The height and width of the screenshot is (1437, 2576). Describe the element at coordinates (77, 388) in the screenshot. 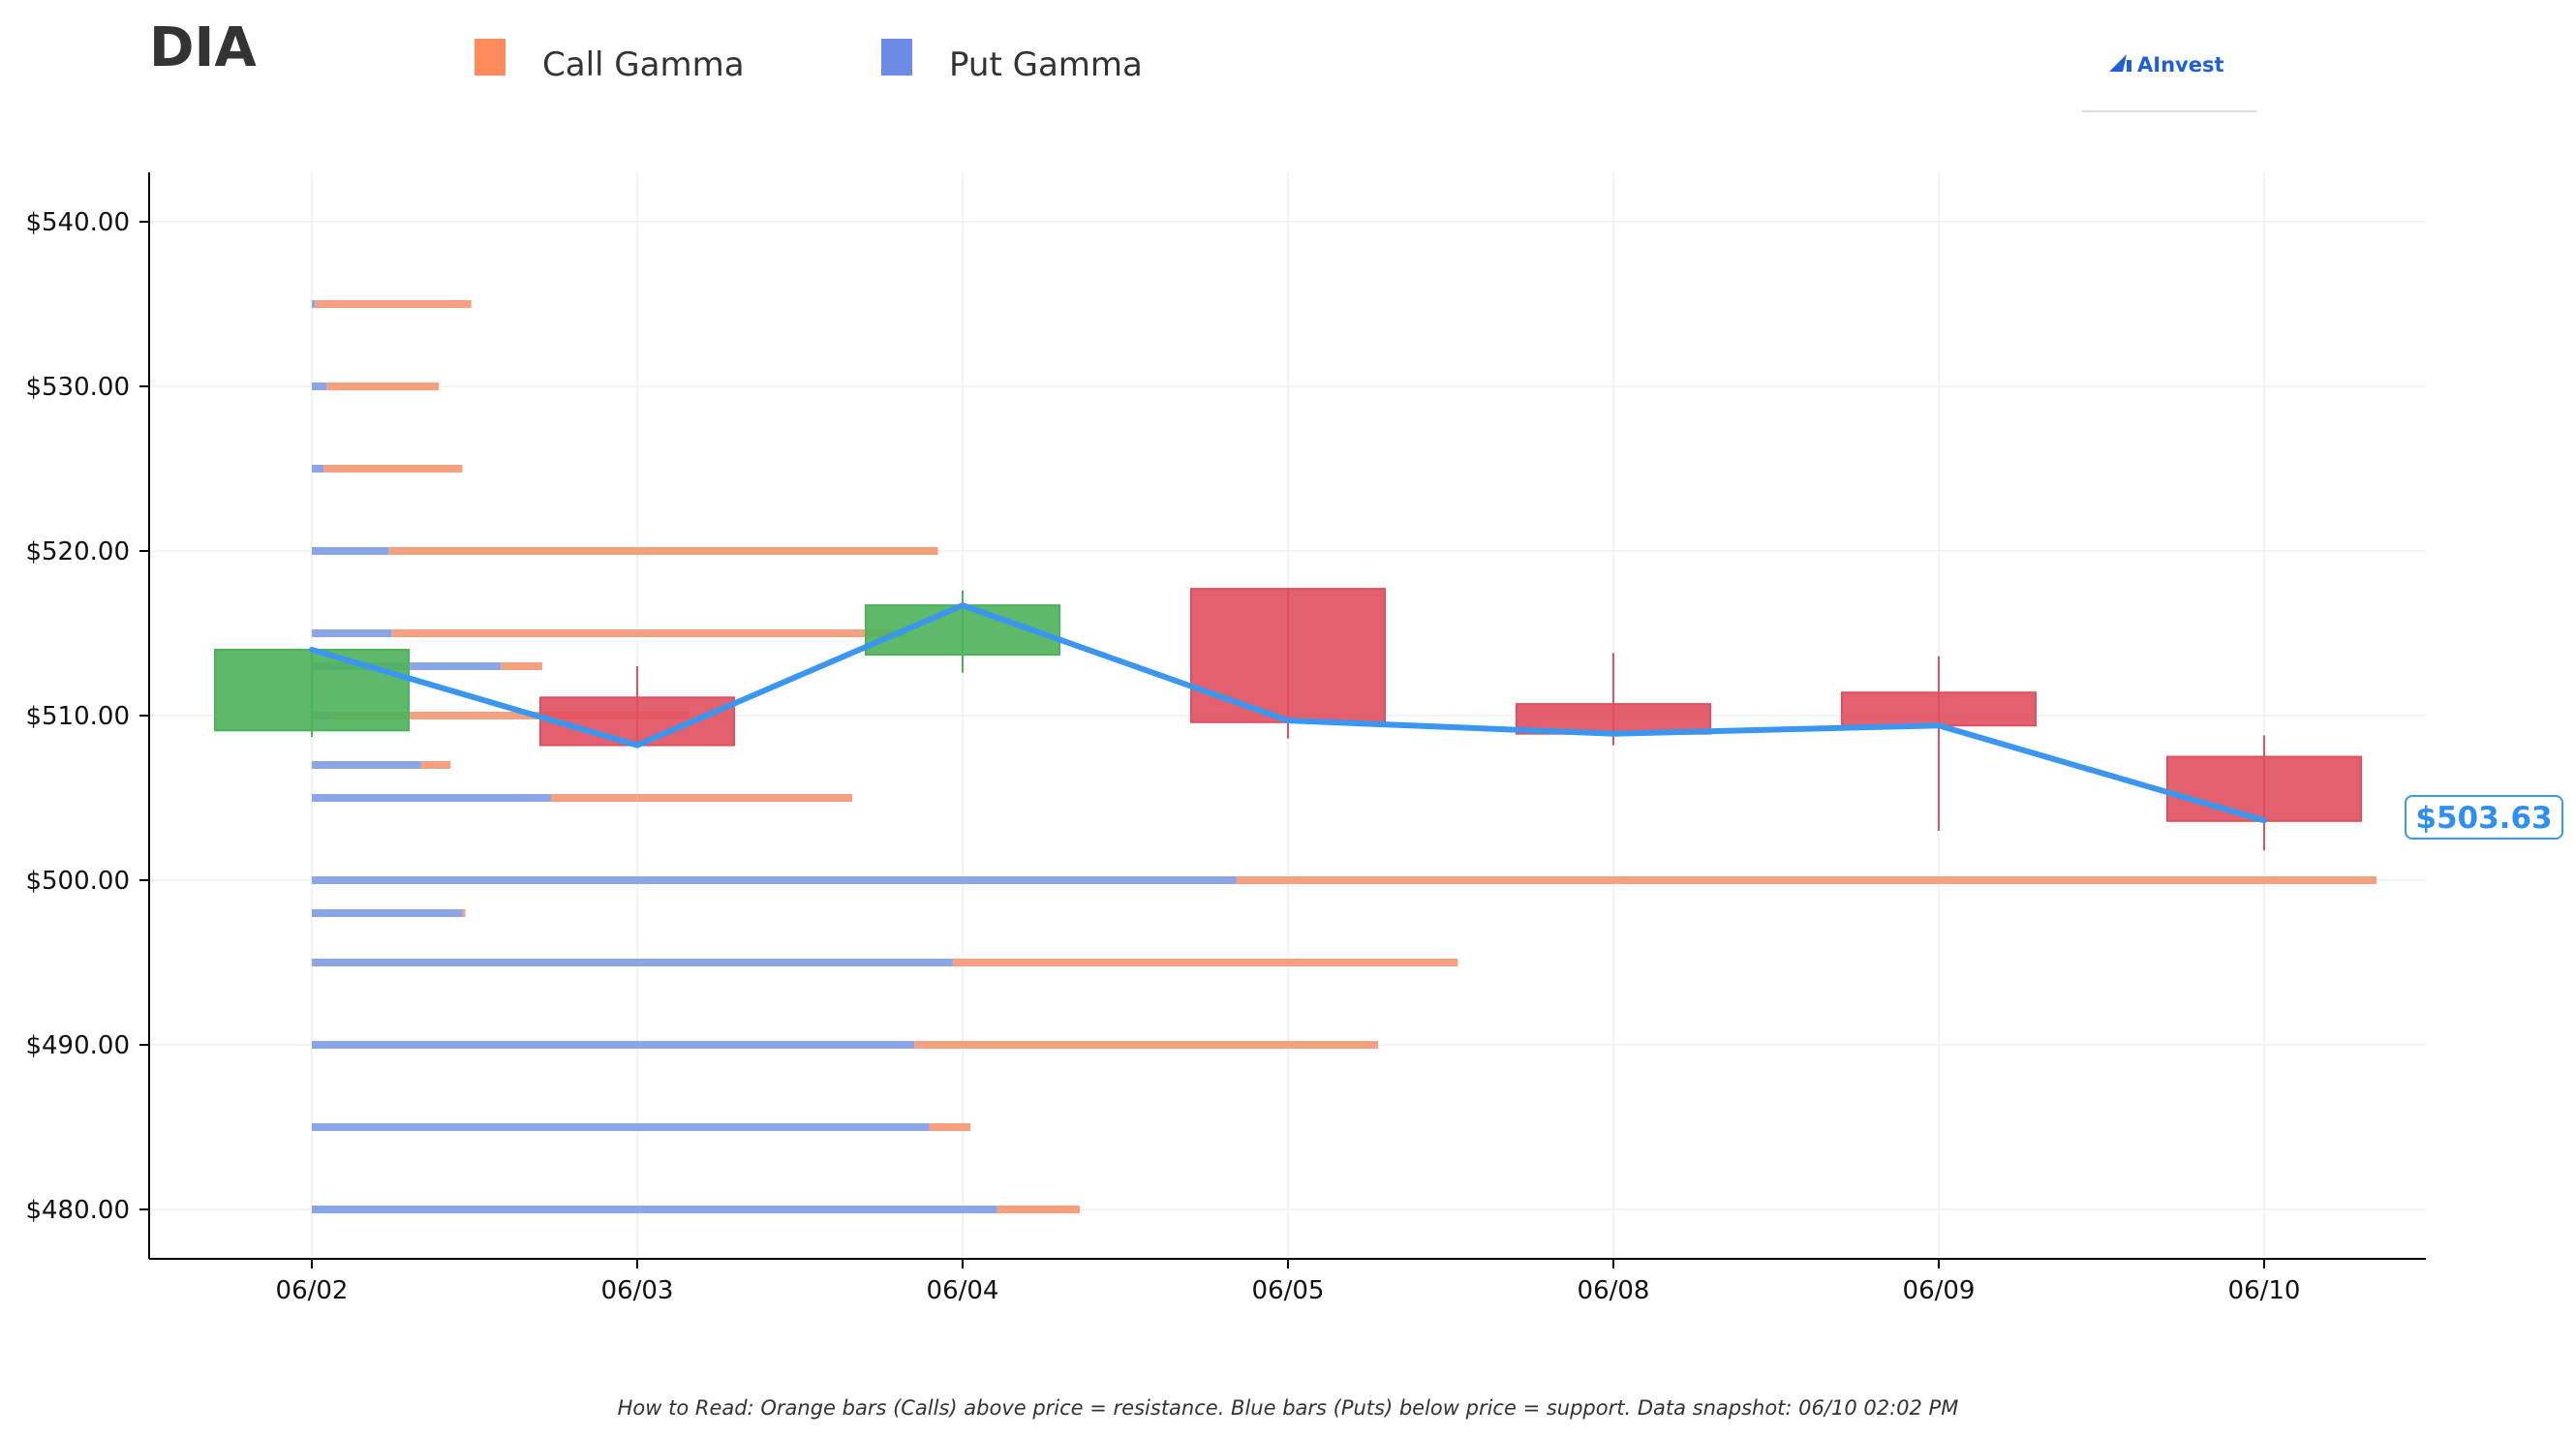

I see `y-tick-label: $530.00` at that location.